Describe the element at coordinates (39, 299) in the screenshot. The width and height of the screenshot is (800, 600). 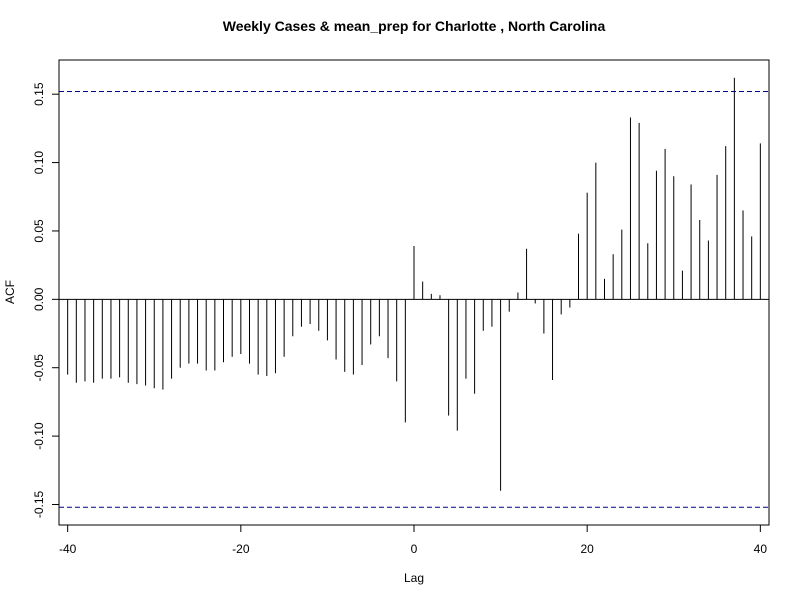
I see `y-tick-label: 0.00` at that location.